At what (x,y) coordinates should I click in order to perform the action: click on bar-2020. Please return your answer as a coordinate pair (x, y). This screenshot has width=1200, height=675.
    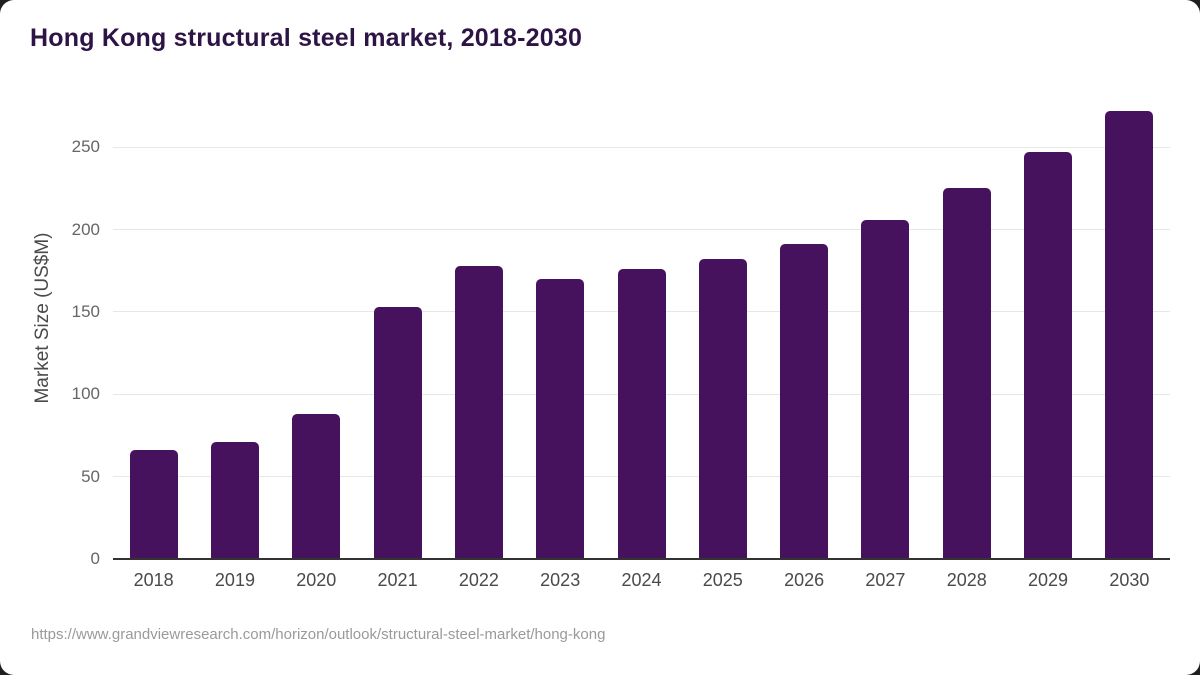
    Looking at the image, I should click on (316, 486).